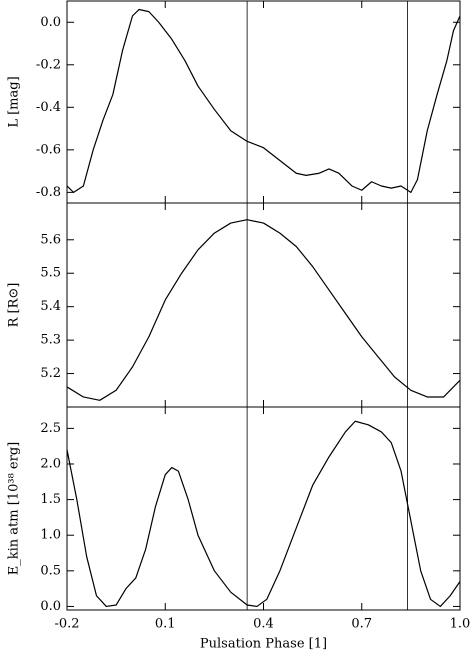 The width and height of the screenshot is (474, 655). What do you see at coordinates (50, 463) in the screenshot?
I see `y-tick-label: 2.0` at bounding box center [50, 463].